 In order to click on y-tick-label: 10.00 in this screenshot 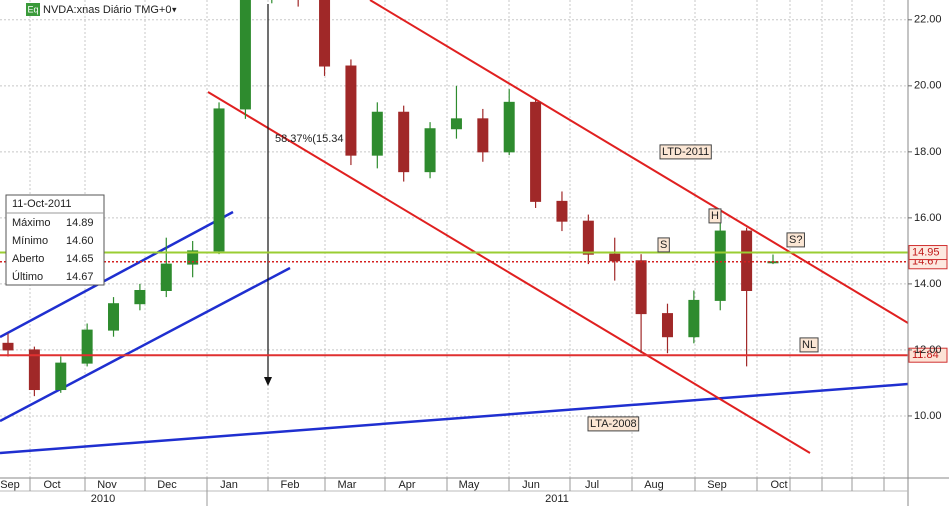, I will do `click(928, 416)`.